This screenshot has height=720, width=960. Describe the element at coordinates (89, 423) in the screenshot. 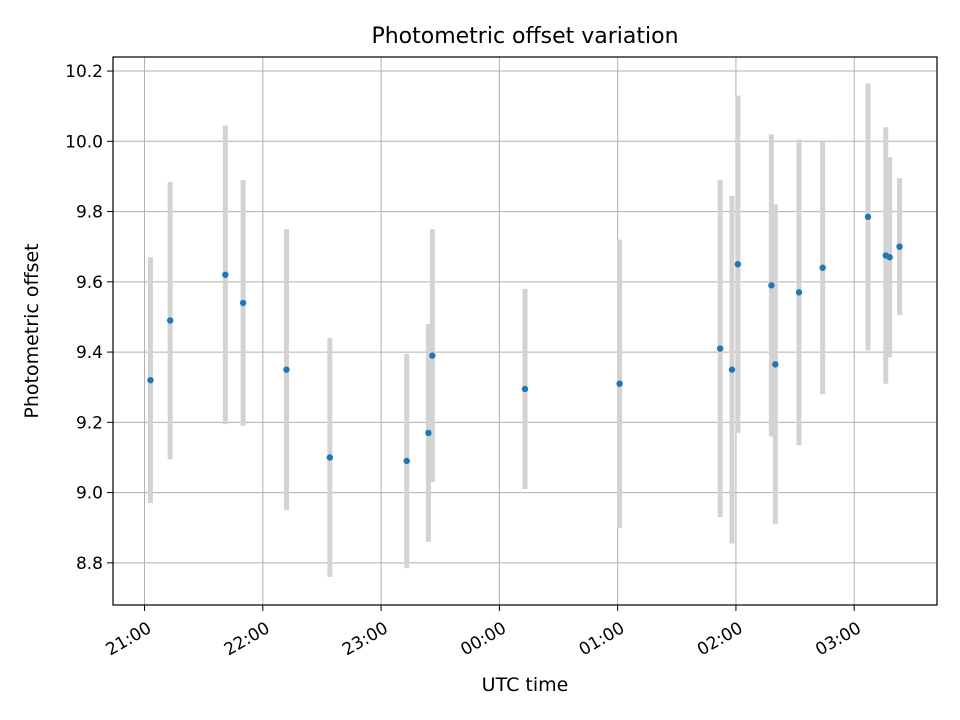

I see `y-tick-label: 9.2` at that location.